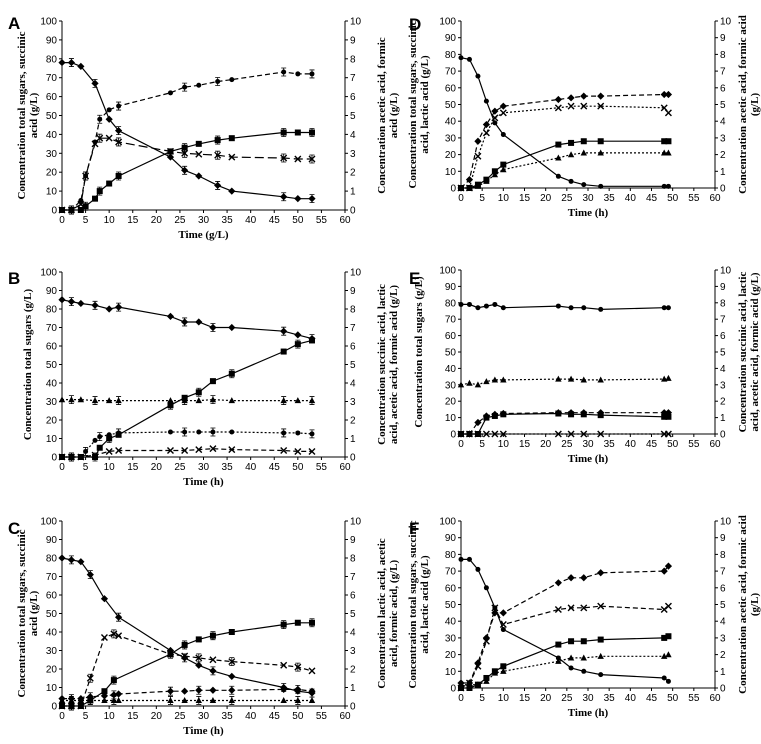 The width and height of the screenshot is (761, 744). What do you see at coordinates (62, 467) in the screenshot?
I see `b-xtick-label: 0` at bounding box center [62, 467].